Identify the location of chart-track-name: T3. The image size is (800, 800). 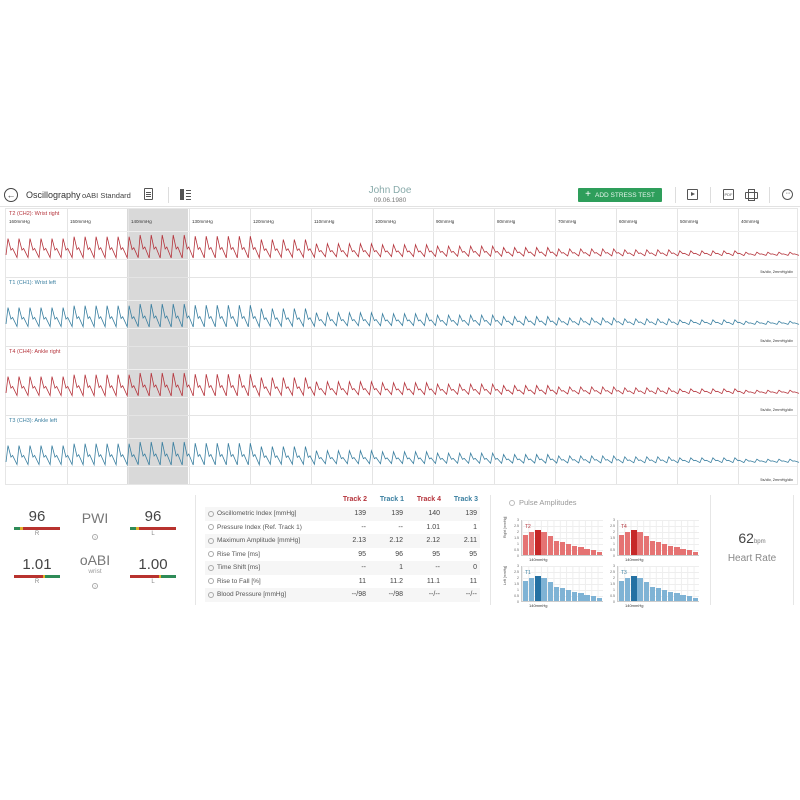
(624, 573).